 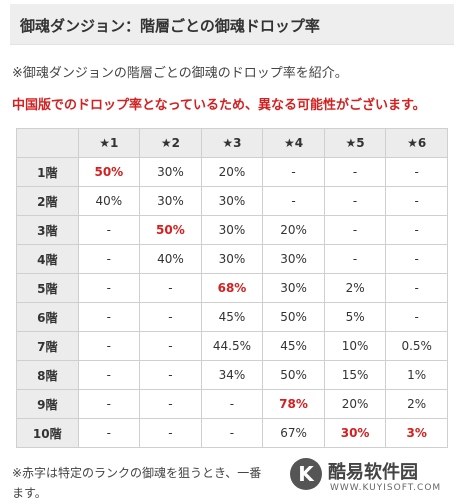 I want to click on table-cell: 44.5%, so click(x=232, y=346).